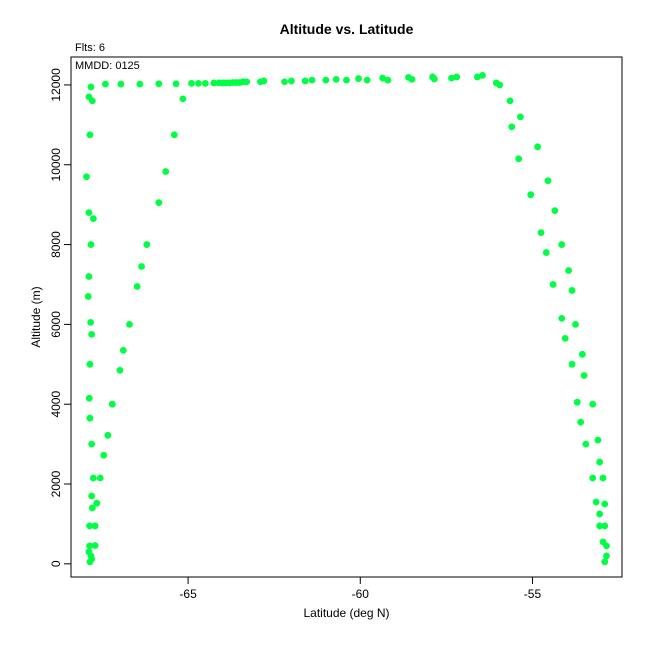  I want to click on chart-title: Altitude vs. Latitude, so click(347, 29).